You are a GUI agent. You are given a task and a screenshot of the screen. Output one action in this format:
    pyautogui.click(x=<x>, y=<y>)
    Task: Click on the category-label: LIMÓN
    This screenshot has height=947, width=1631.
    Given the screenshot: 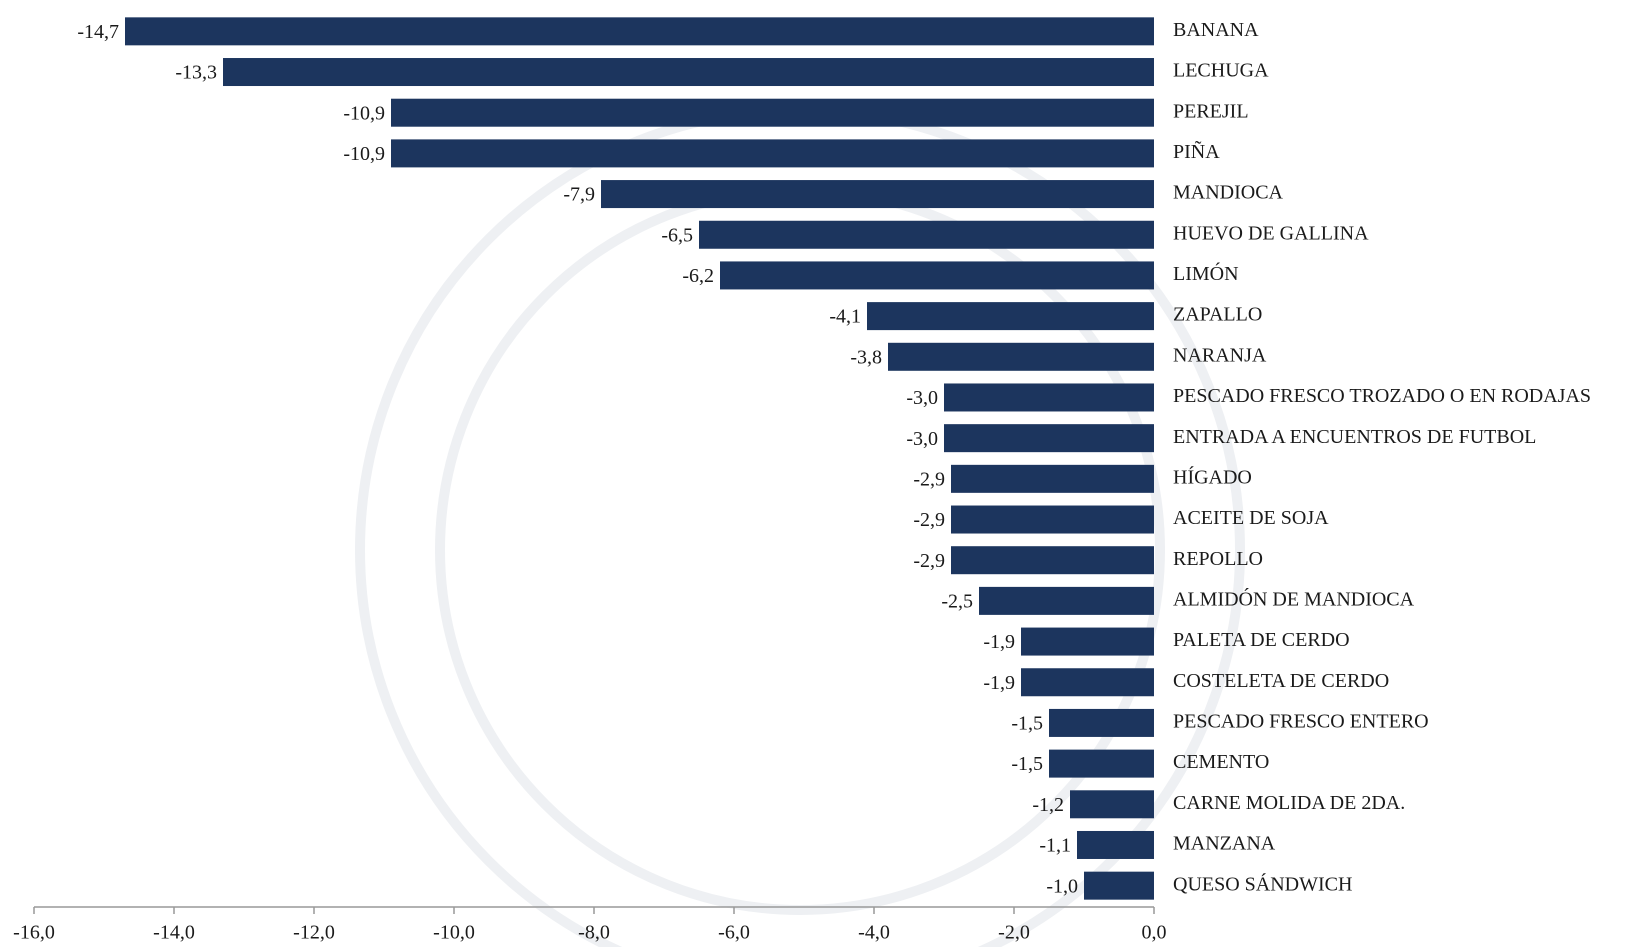 What is the action you would take?
    pyautogui.click(x=1206, y=273)
    